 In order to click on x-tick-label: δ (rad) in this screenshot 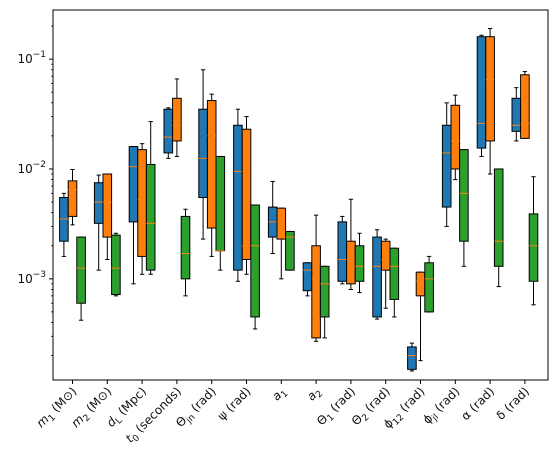, I will do `click(513, 403)`.